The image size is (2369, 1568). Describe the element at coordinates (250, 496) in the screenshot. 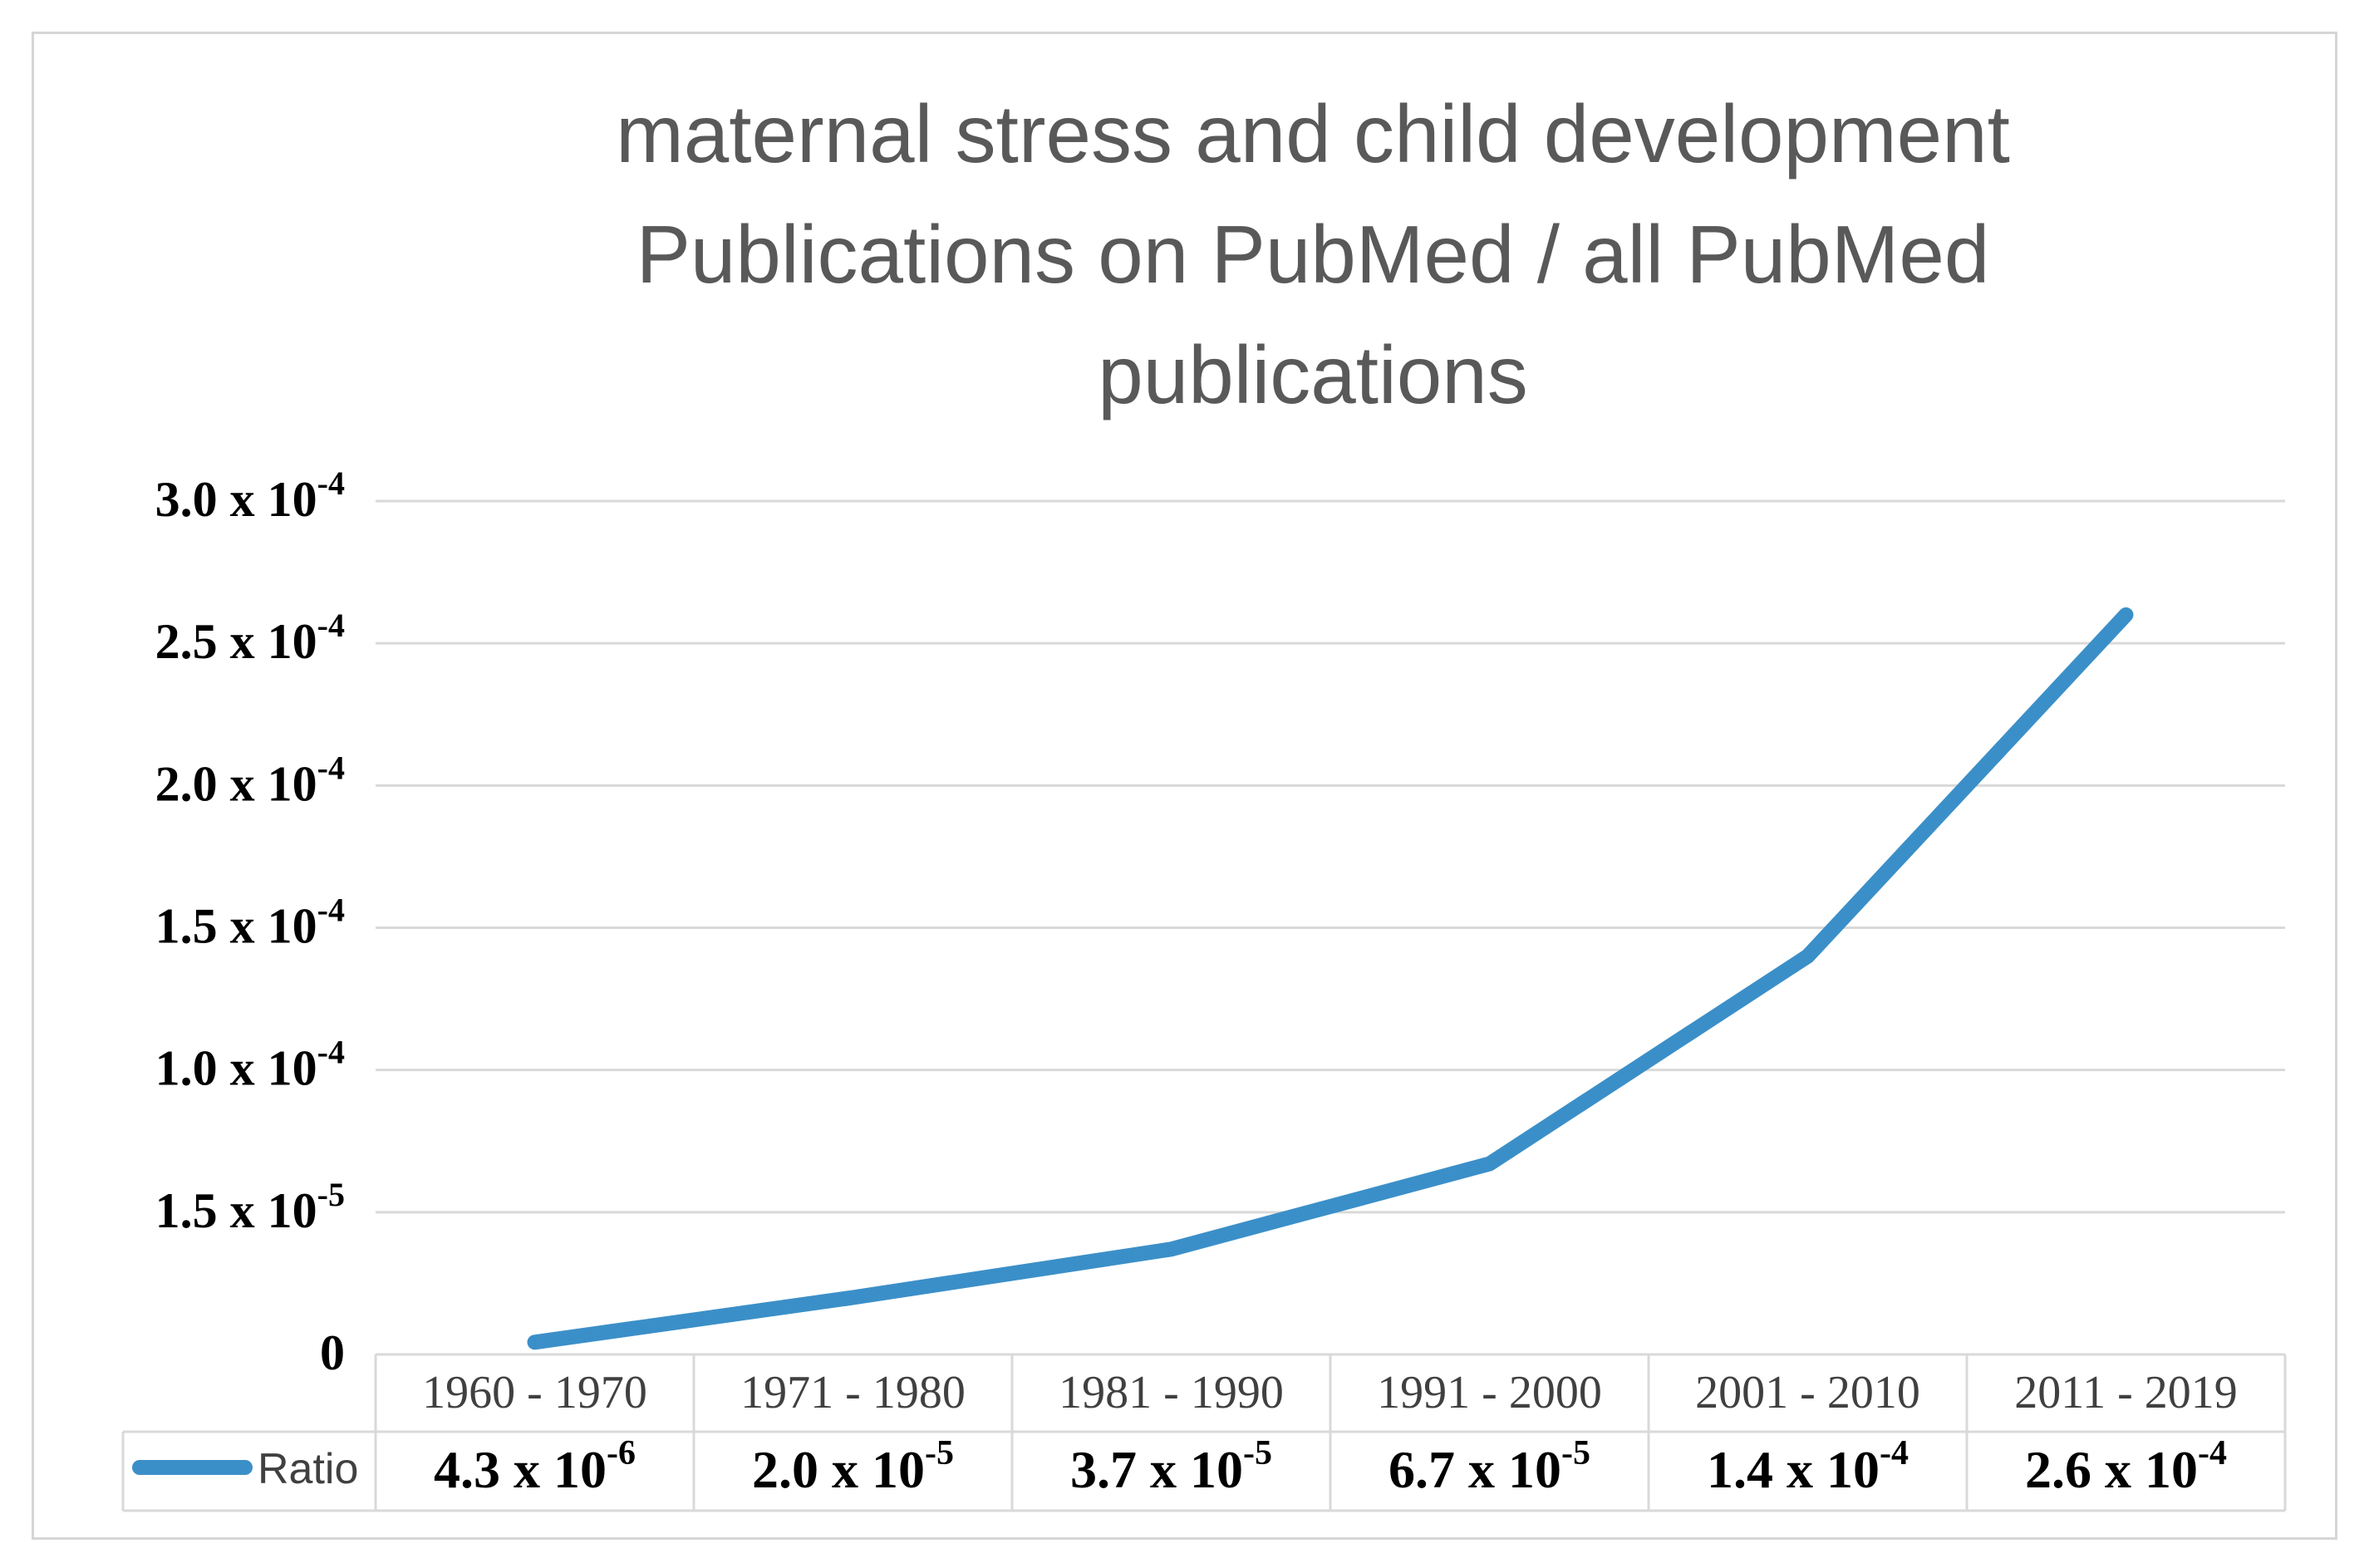

I see `y-tick-label: 3.0 x 10⁻⁴` at that location.